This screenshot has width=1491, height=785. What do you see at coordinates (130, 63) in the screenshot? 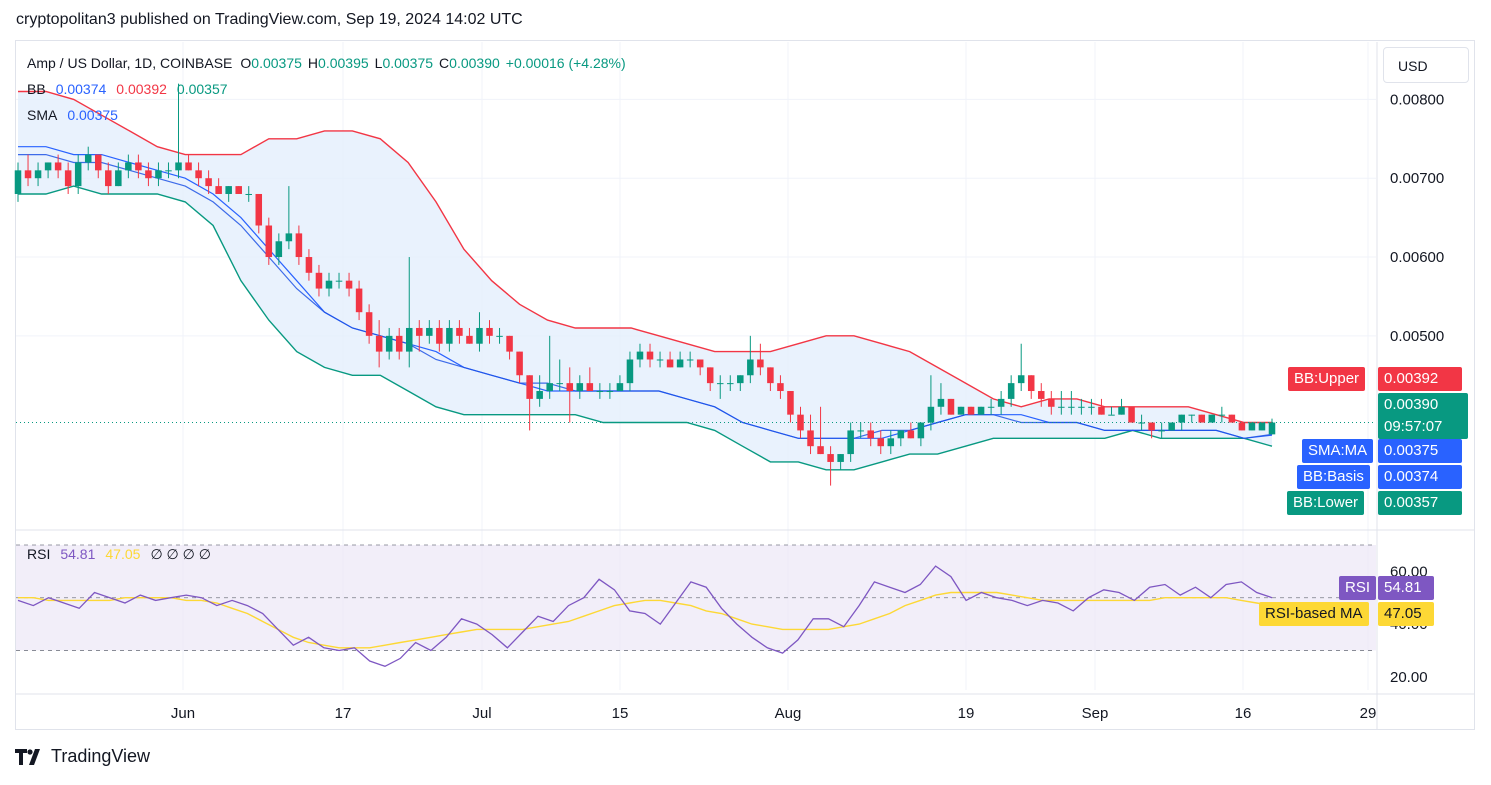
I see `legend-symbol: Amp / US Dollar, 1D, COINBASE` at bounding box center [130, 63].